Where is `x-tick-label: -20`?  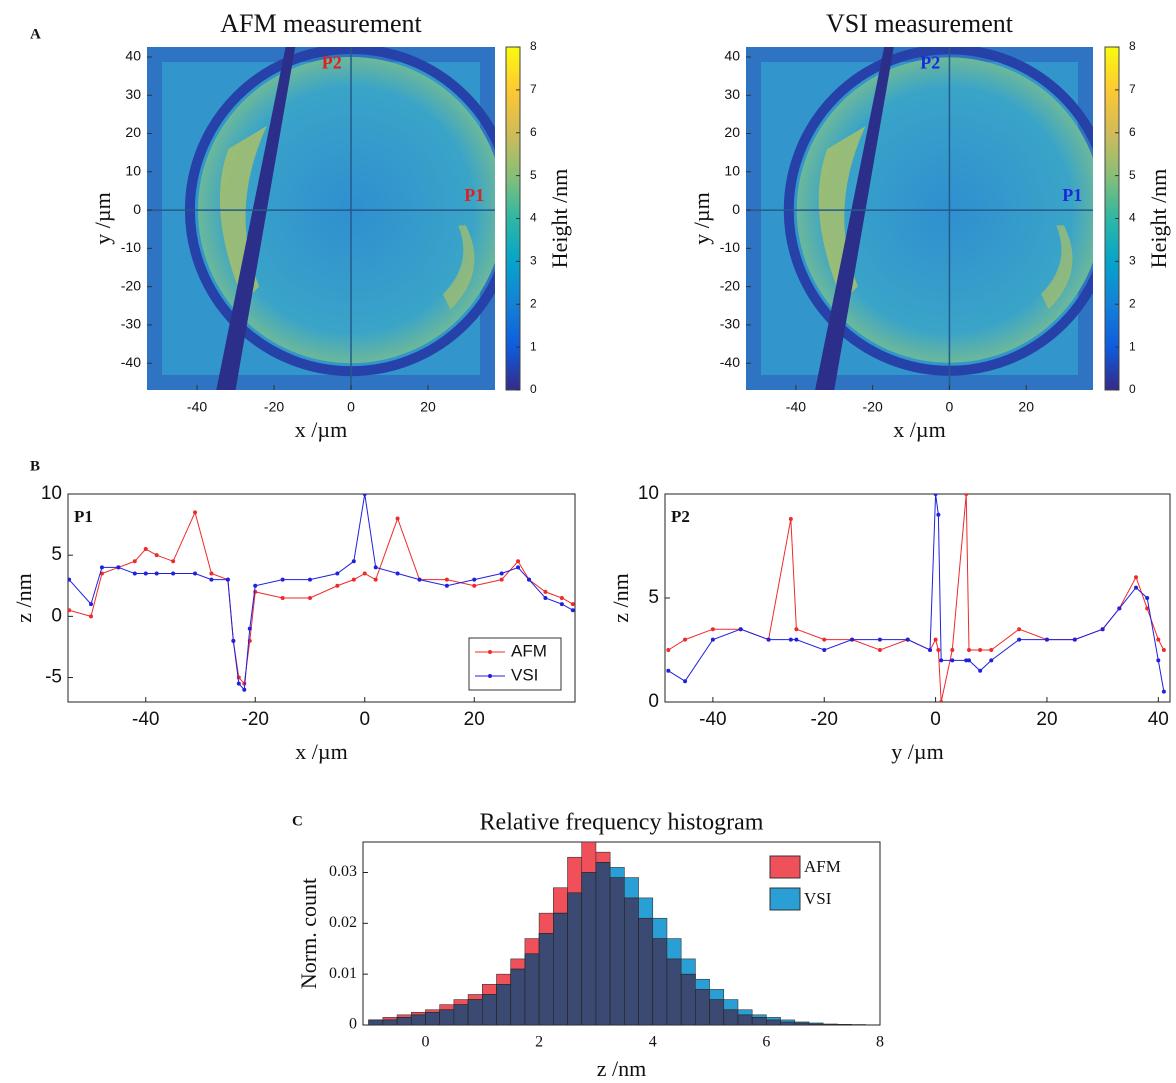
x-tick-label: -20 is located at coordinates (274, 407).